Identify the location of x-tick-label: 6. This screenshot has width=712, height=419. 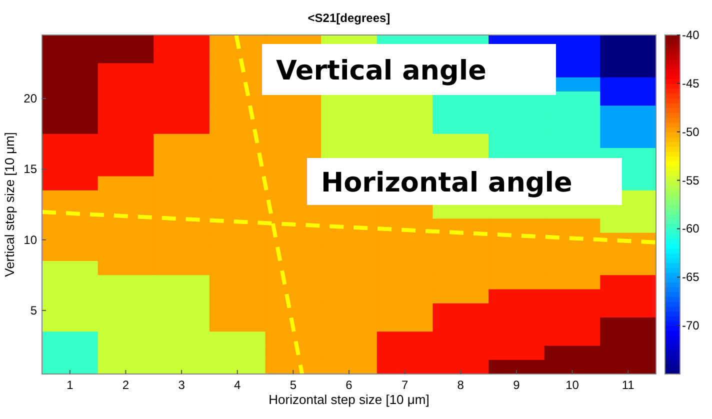
(349, 385).